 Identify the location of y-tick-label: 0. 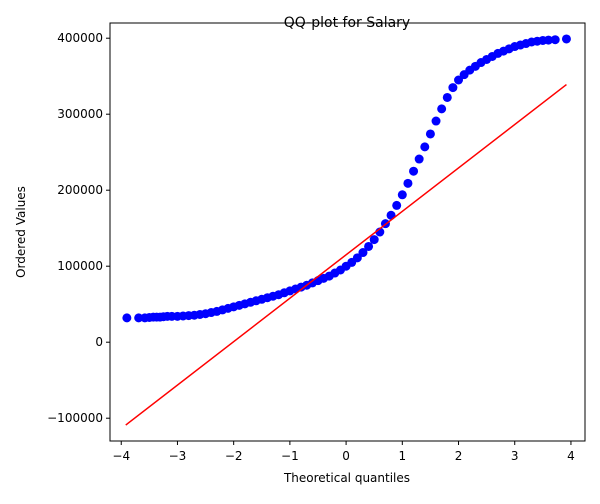
(99, 342).